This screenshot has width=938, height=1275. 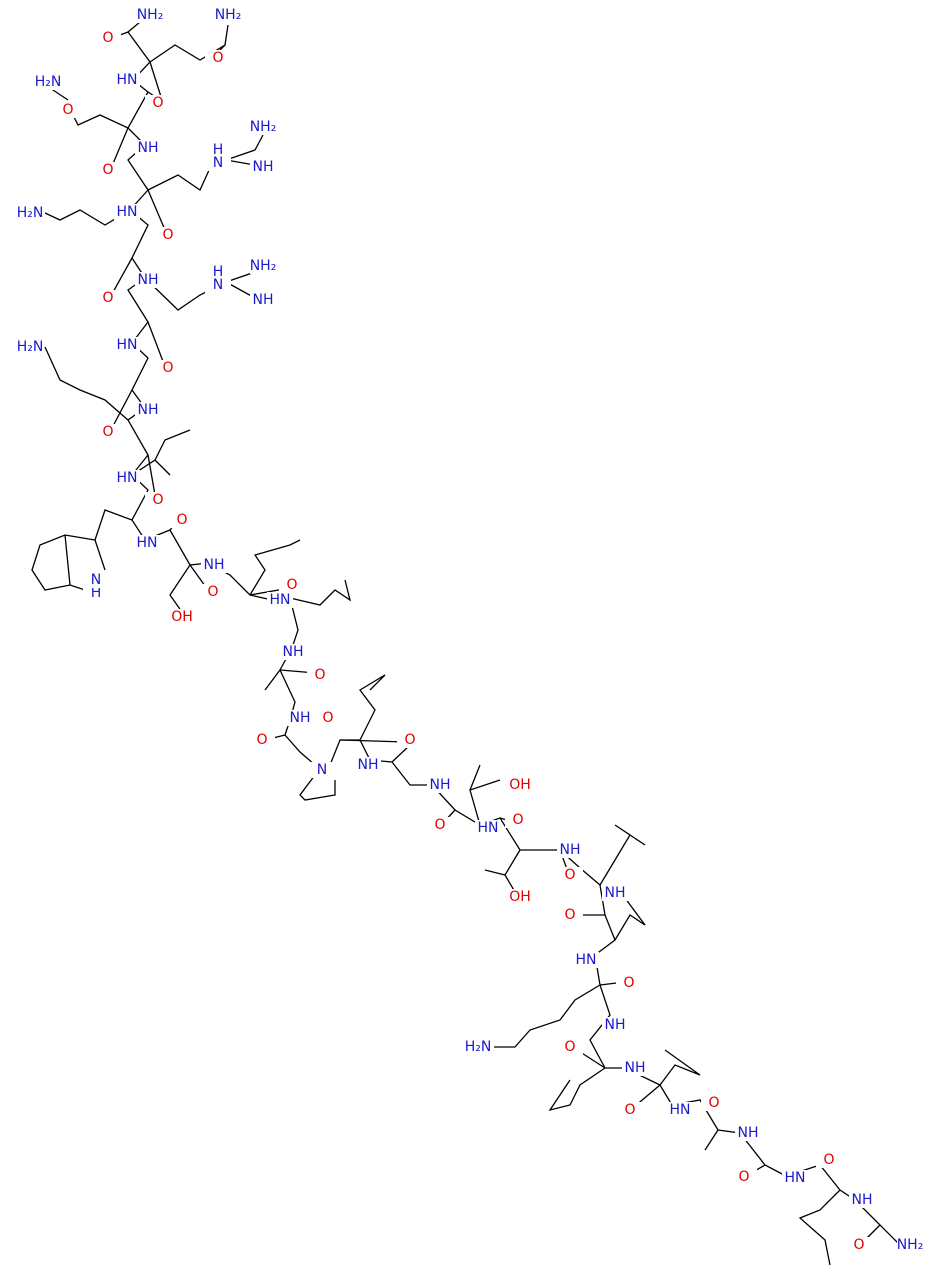 I want to click on atom-label: H, so click(x=218, y=150).